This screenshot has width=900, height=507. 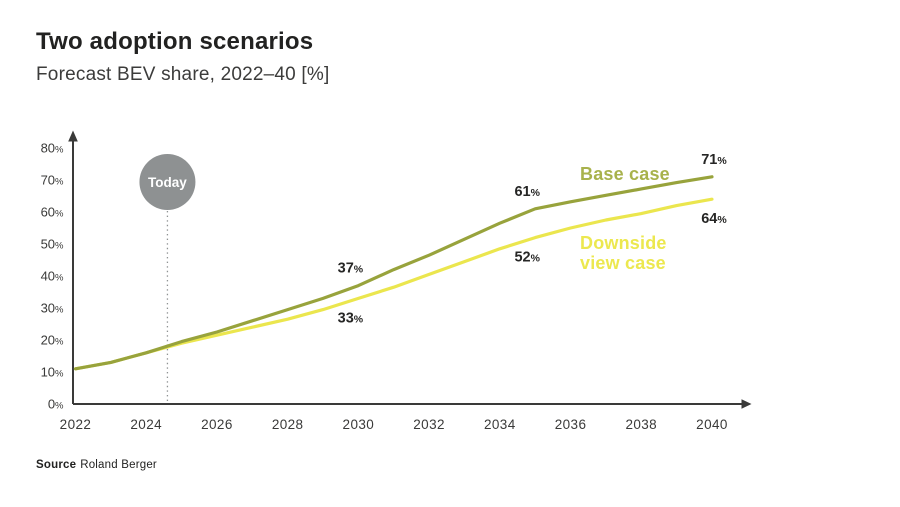 What do you see at coordinates (351, 269) in the screenshot?
I see `data-point-label: 37%` at bounding box center [351, 269].